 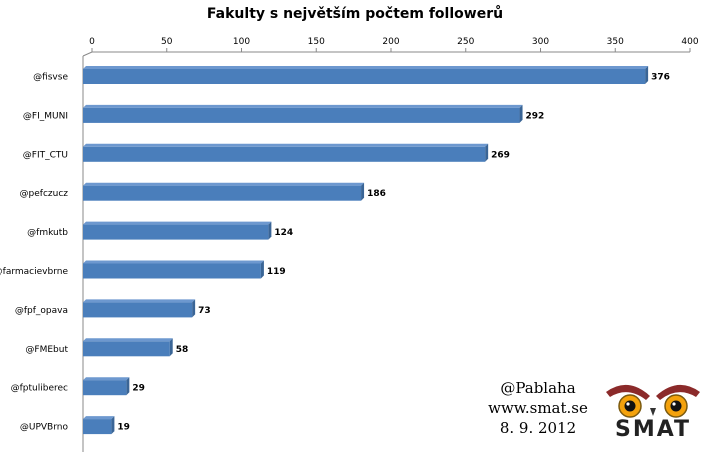 I want to click on category-label: @fpf_opava, so click(x=41, y=311).